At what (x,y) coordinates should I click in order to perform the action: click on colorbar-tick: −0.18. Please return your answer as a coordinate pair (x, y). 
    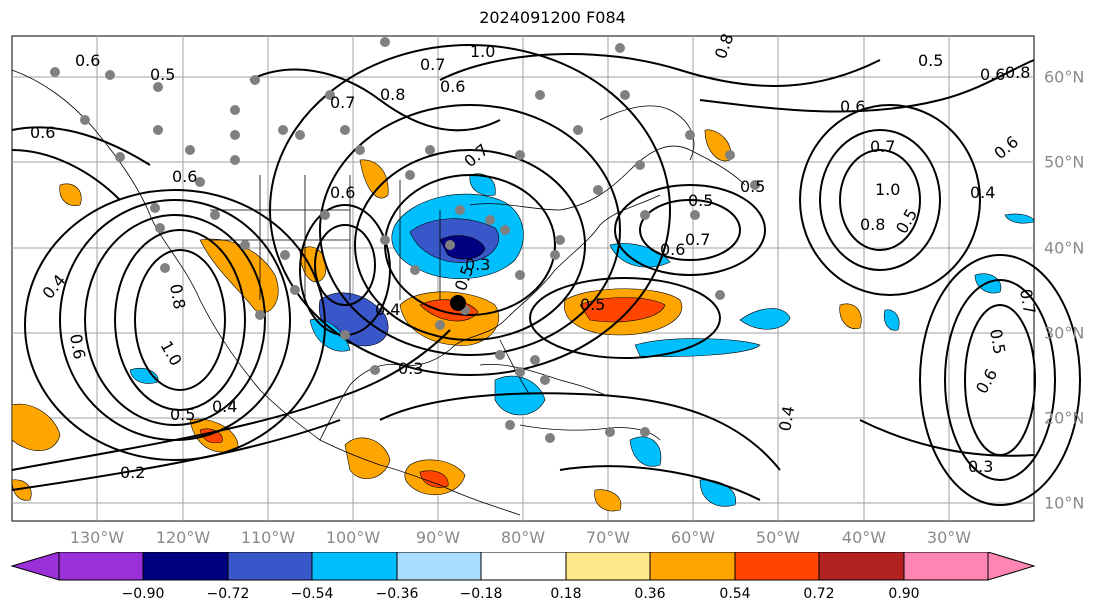
    Looking at the image, I should click on (481, 594).